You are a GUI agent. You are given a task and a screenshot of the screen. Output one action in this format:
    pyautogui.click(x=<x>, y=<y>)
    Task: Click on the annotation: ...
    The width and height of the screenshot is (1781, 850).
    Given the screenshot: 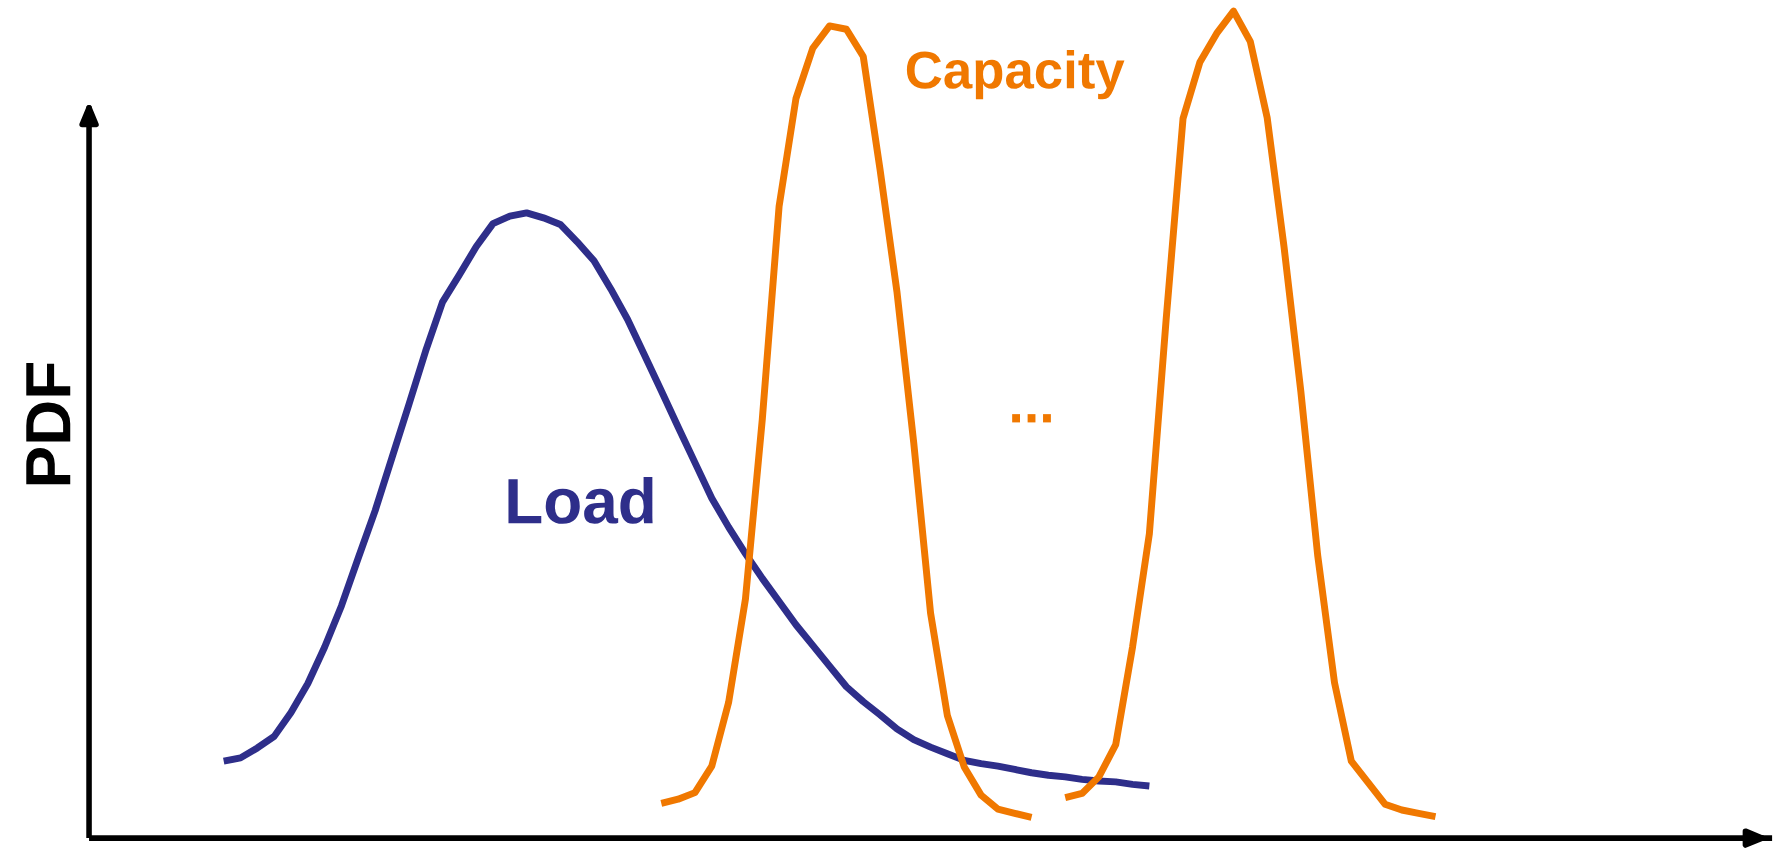 What is the action you would take?
    pyautogui.click(x=1031, y=418)
    